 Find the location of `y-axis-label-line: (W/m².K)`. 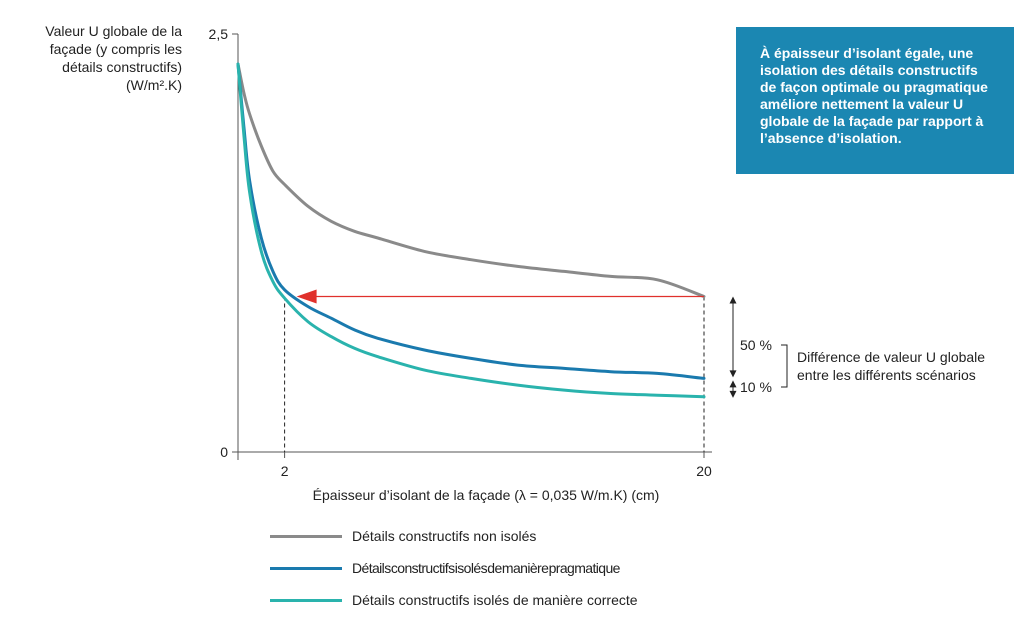

y-axis-label-line: (W/m².K) is located at coordinates (154, 85).